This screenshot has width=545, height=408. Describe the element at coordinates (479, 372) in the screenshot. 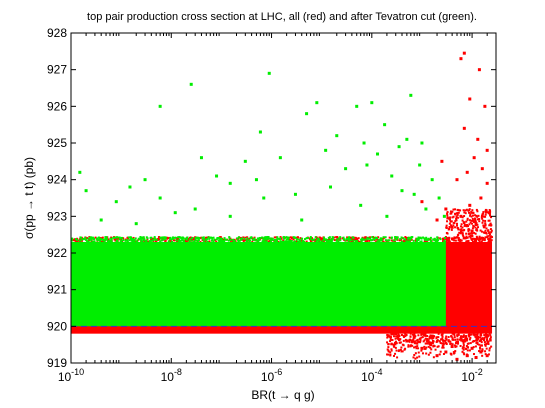

I see `x-tick-label-exponent: -2` at that location.